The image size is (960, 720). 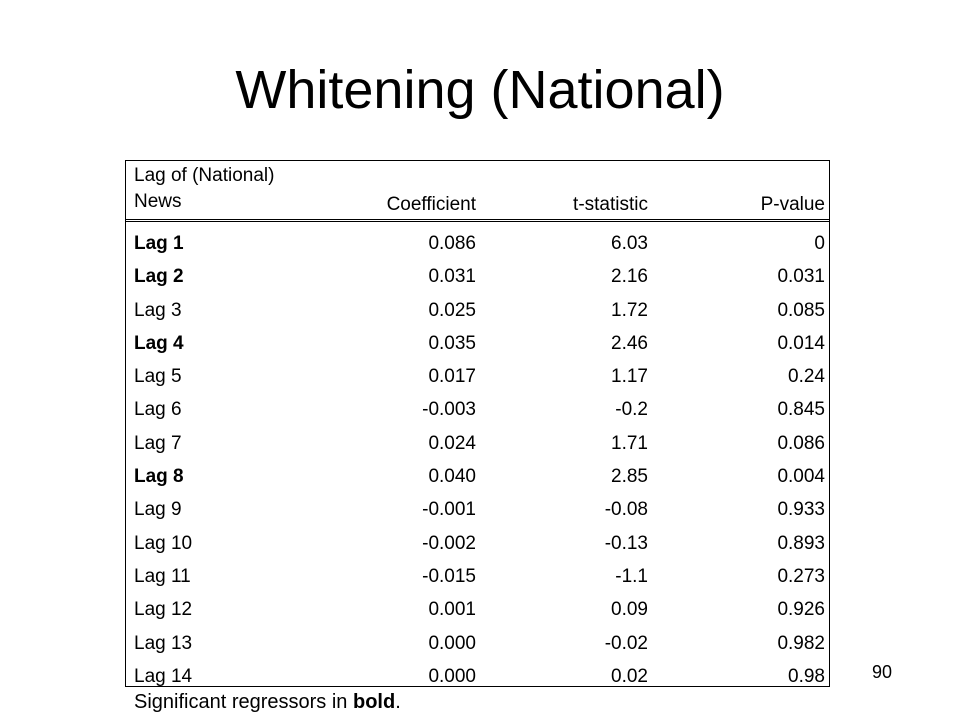 I want to click on t-statistic-cell: 1.72, so click(x=629, y=310).